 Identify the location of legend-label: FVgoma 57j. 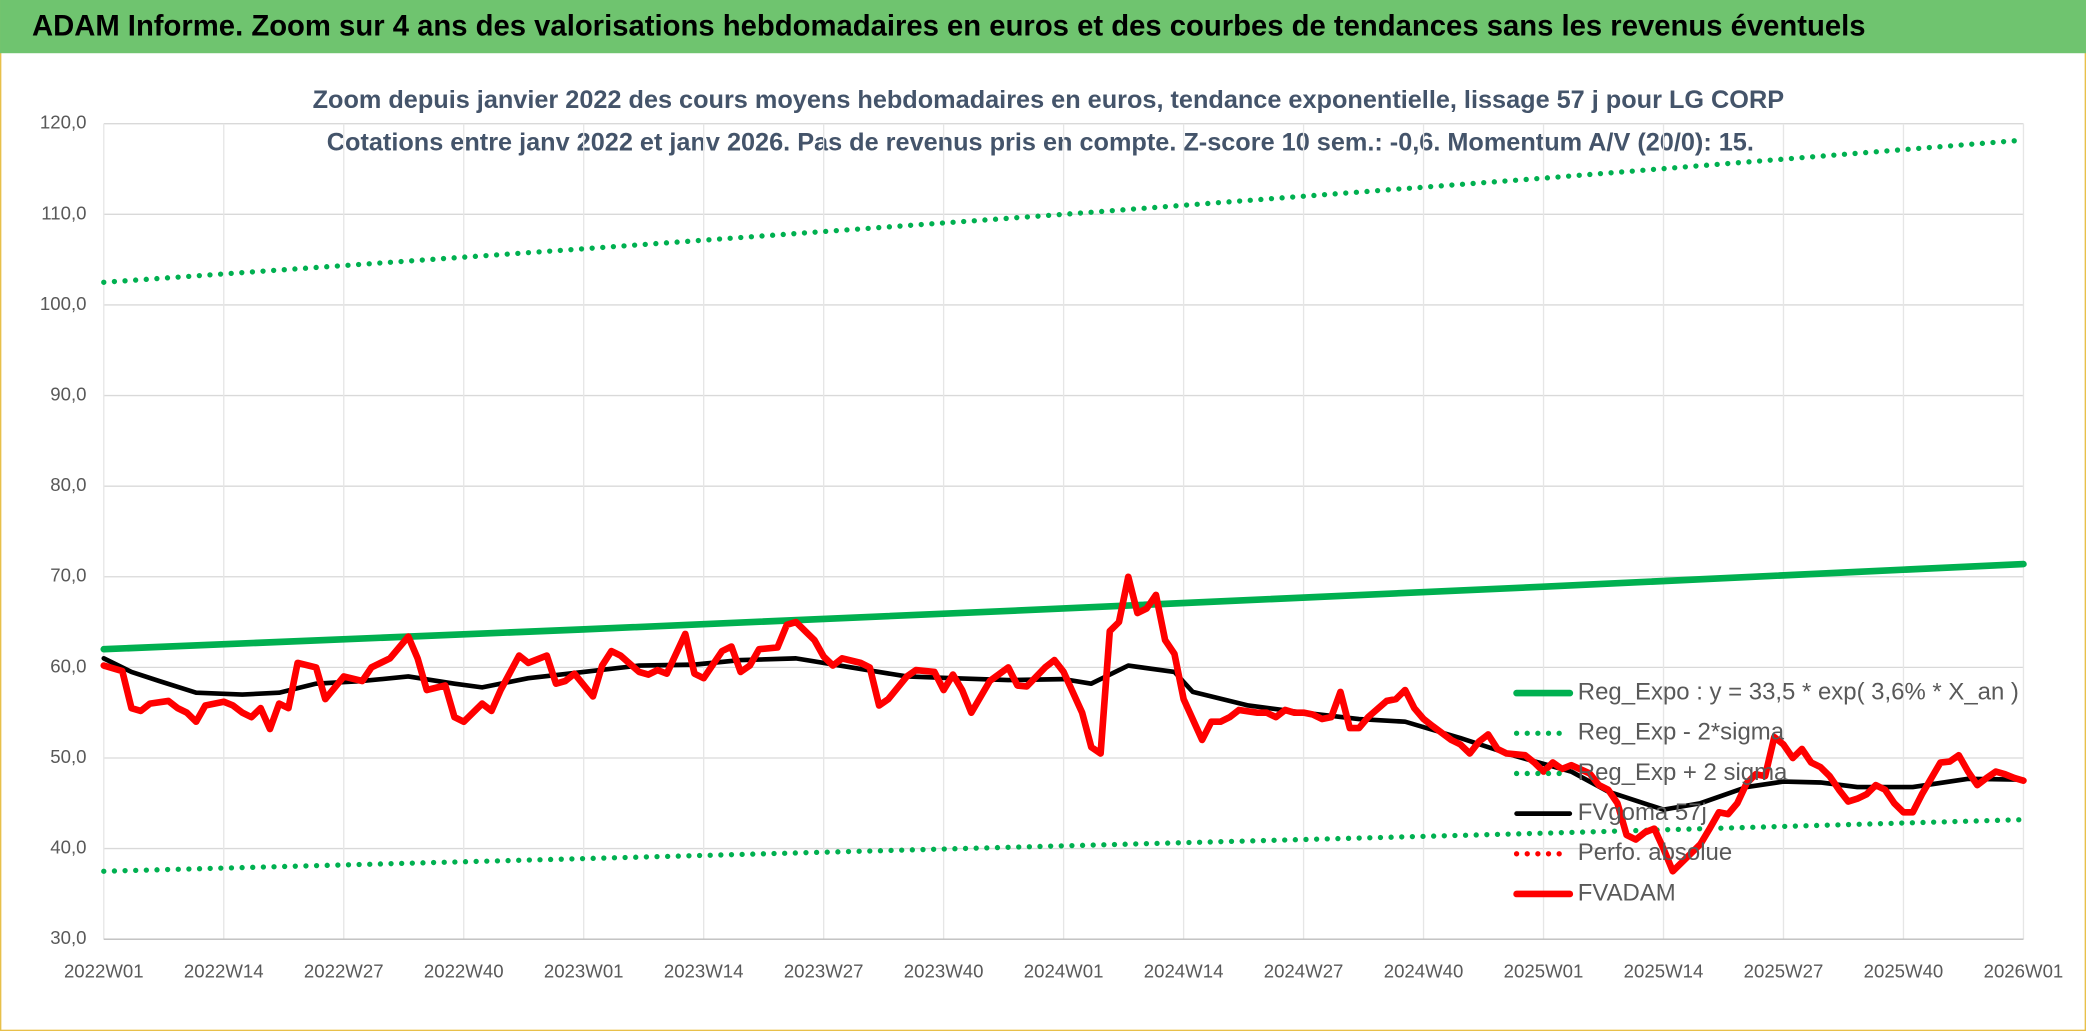
(1642, 812).